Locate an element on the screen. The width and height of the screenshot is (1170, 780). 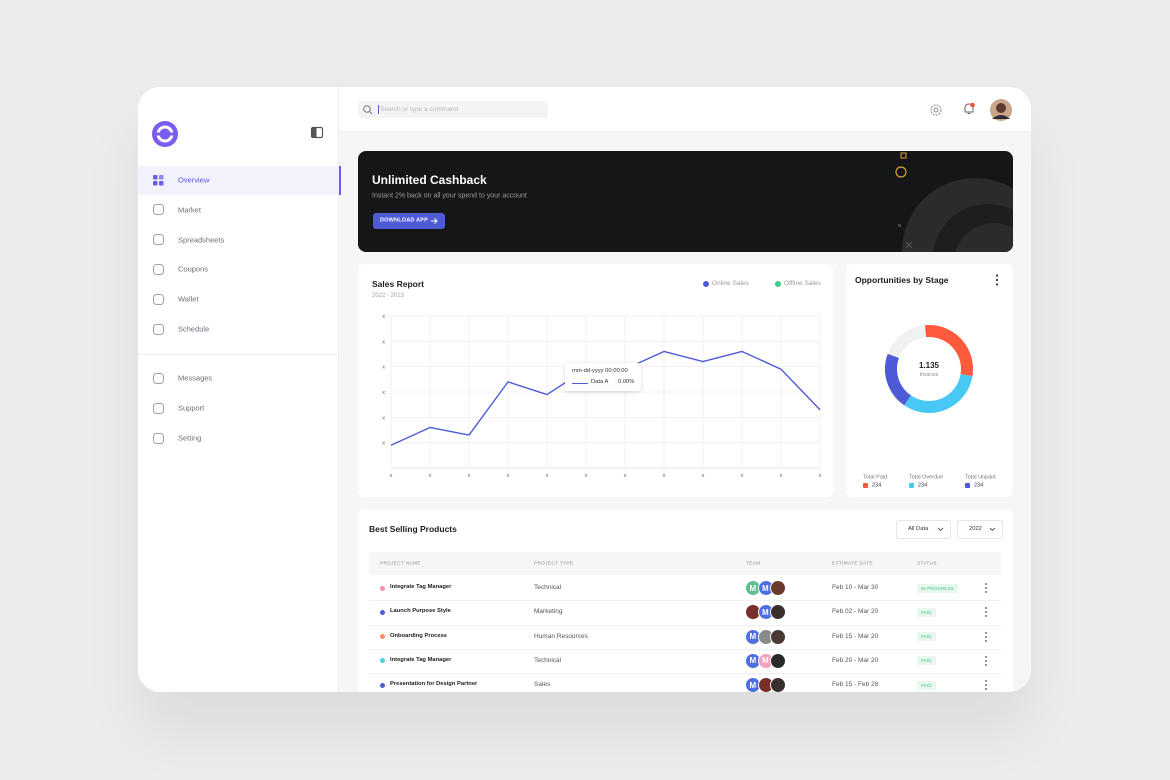
donut-chart: 1.135 Invoices is located at coordinates (929, 369).